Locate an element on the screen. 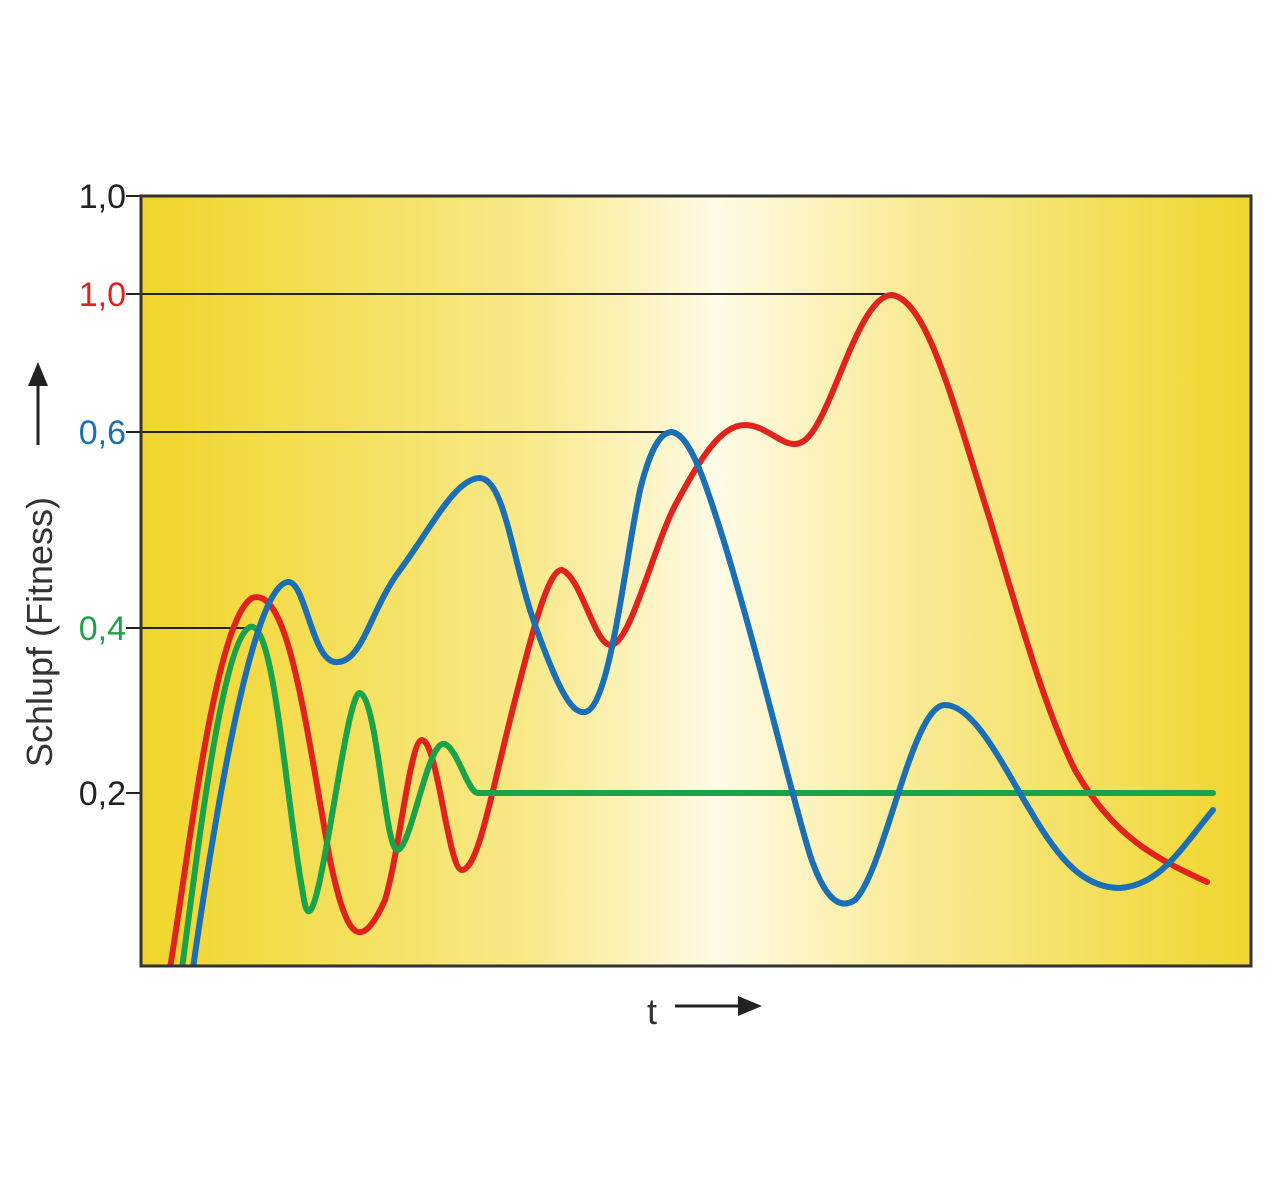 The height and width of the screenshot is (1190, 1280). y-tick-label-1: 1,0 is located at coordinates (102, 197).